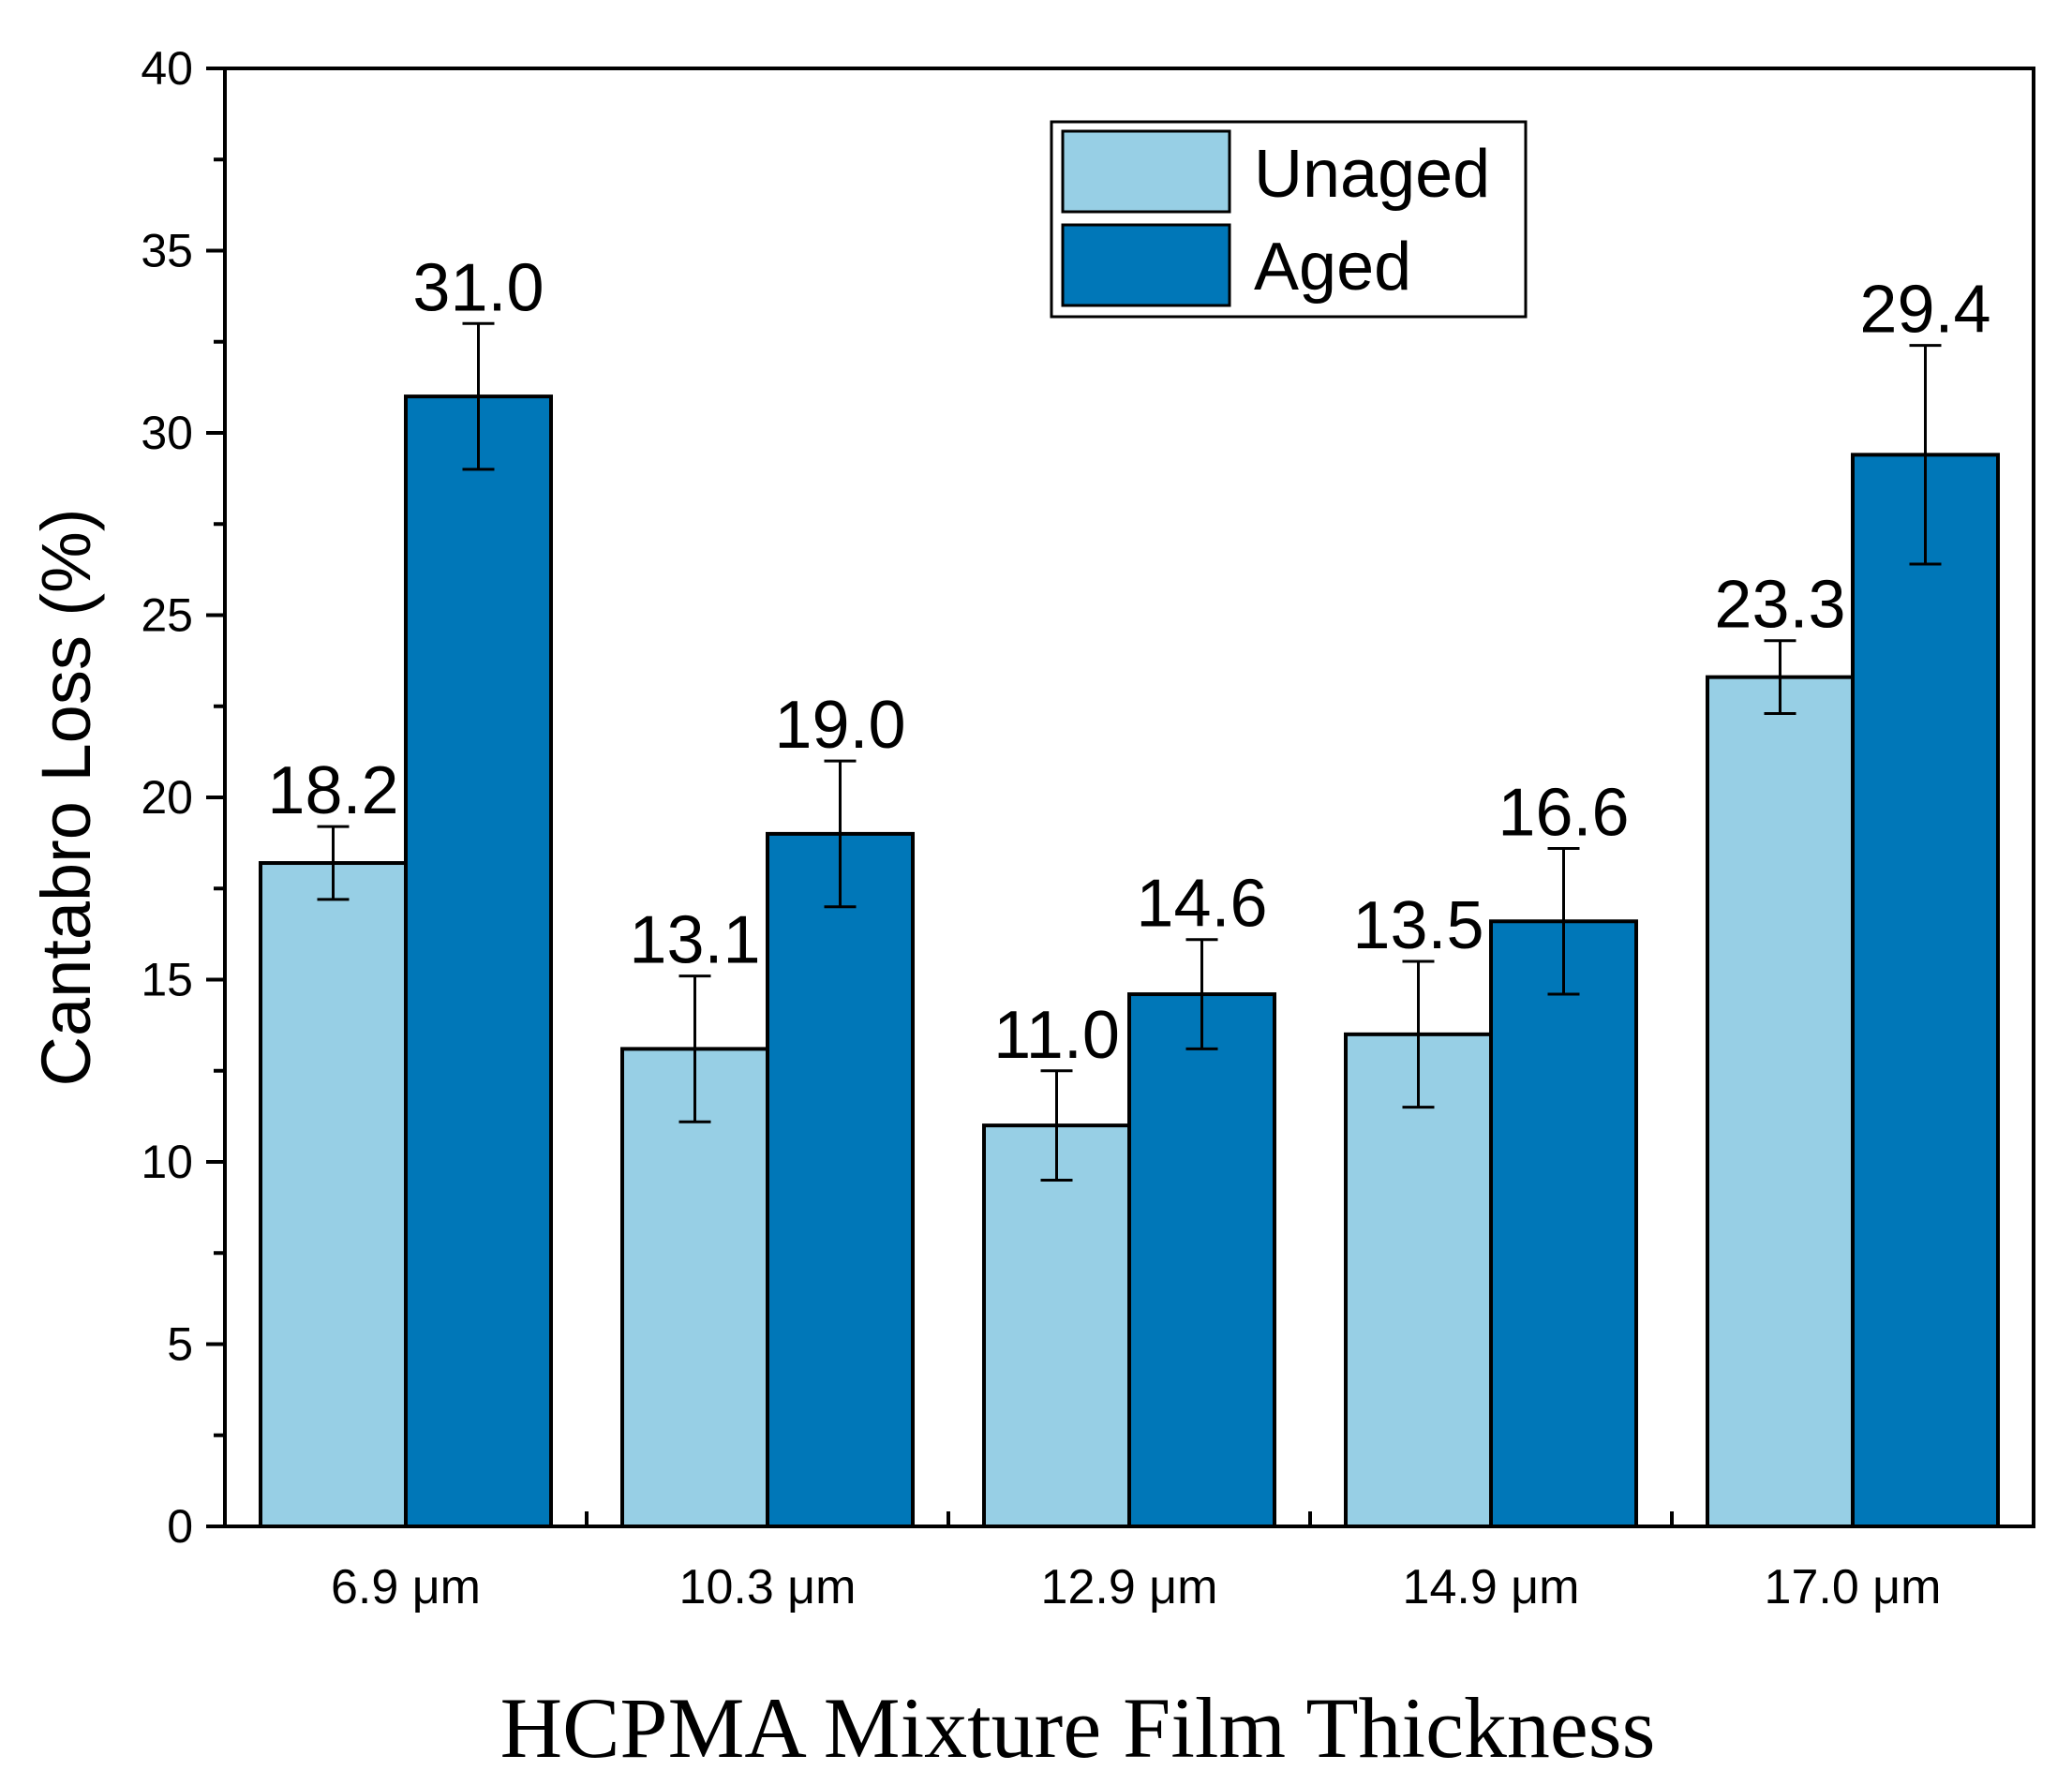 The image size is (2072, 1785). I want to click on x-axis: 6.9 μm 10.3 μm 12.9 μm 14.9 μm 17.0 μm, so click(1136, 1562).